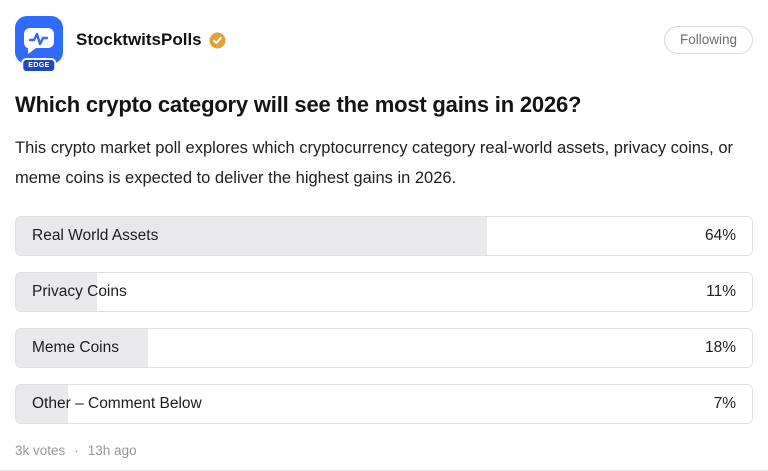 Image resolution: width=768 pixels, height=471 pixels. I want to click on poll-option-label: Meme Coins, so click(75, 347).